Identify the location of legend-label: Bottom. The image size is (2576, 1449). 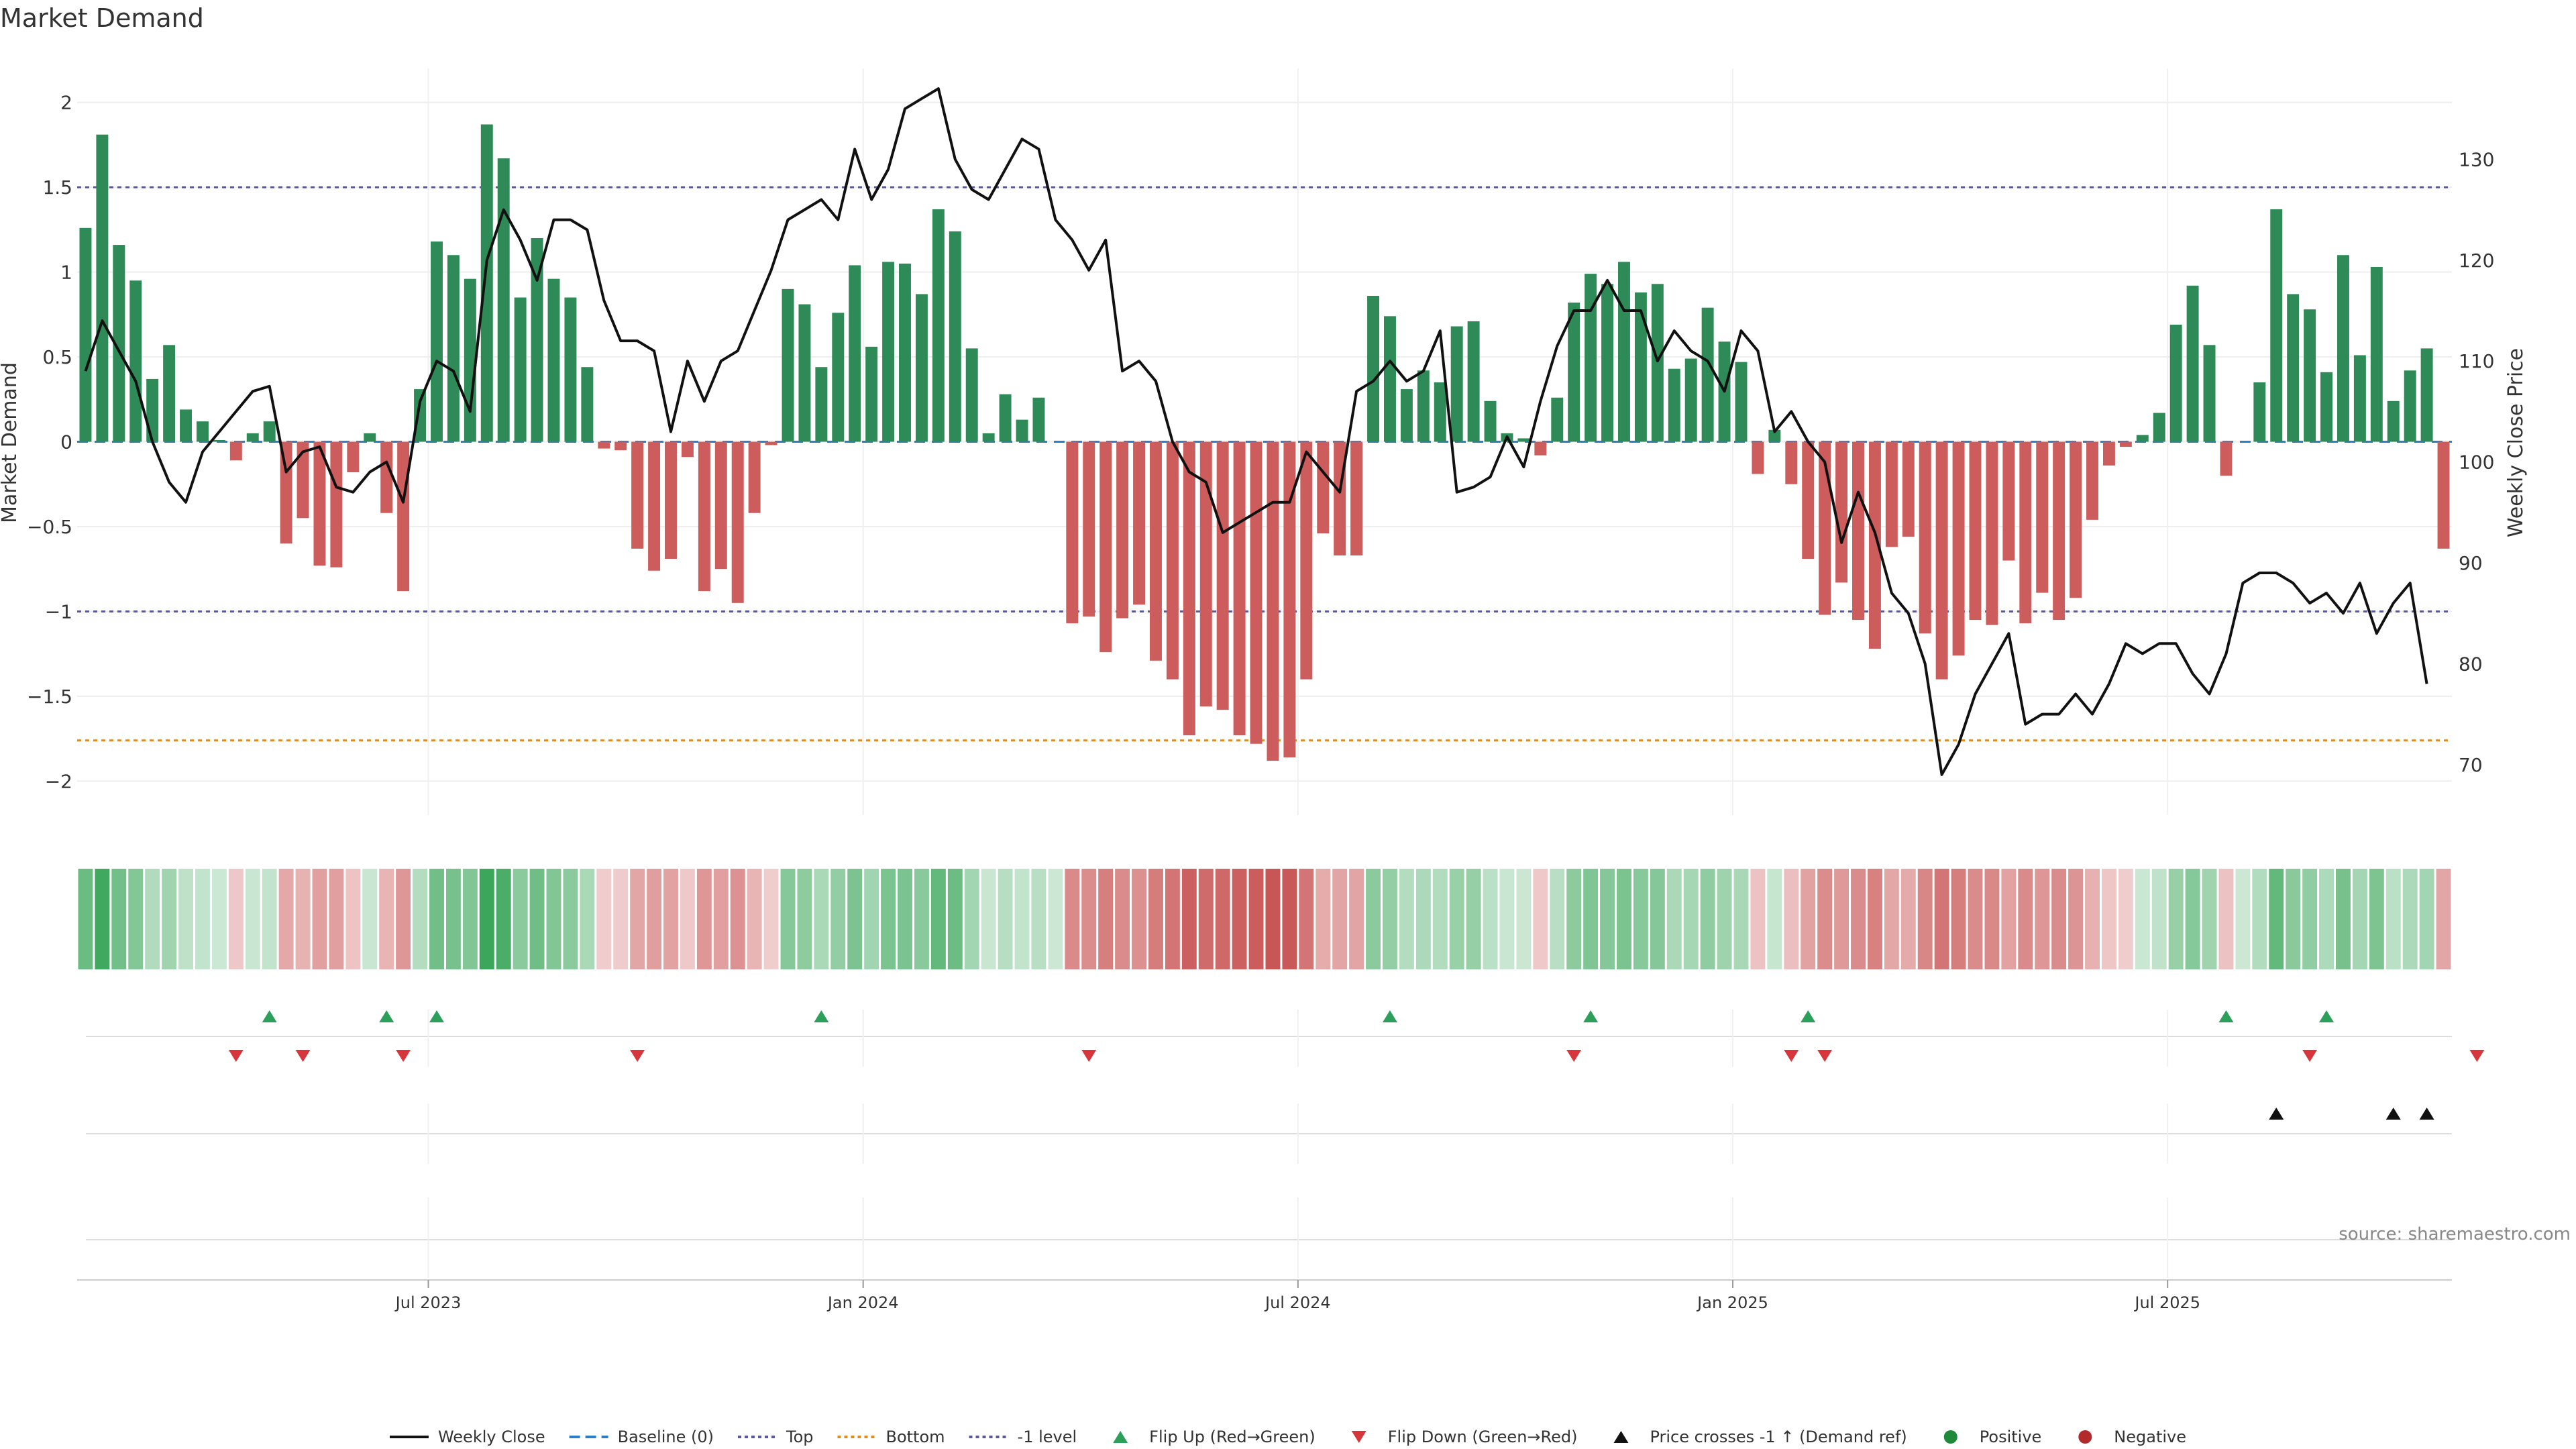
(915, 1437).